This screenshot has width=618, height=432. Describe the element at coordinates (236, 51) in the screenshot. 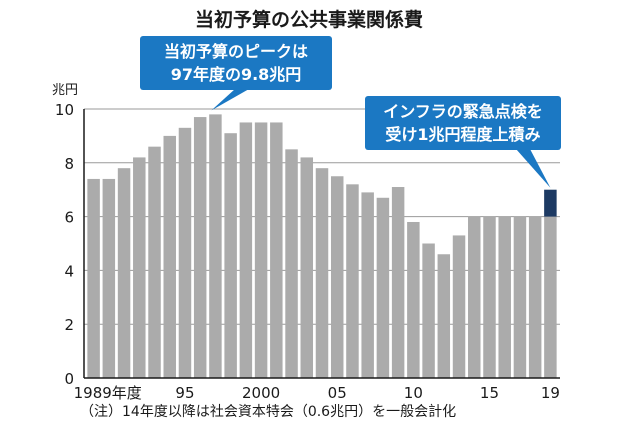

I see `callout-text-line: 当初予算のピークは` at that location.